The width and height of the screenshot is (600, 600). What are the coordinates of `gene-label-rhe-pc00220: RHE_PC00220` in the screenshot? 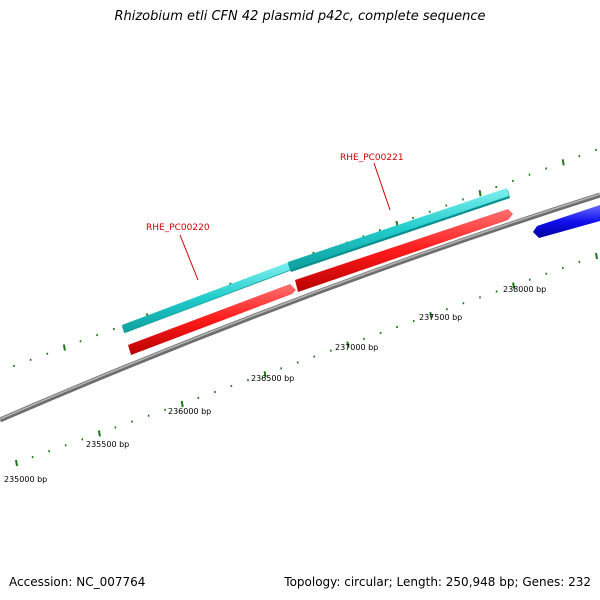 It's located at (178, 228).